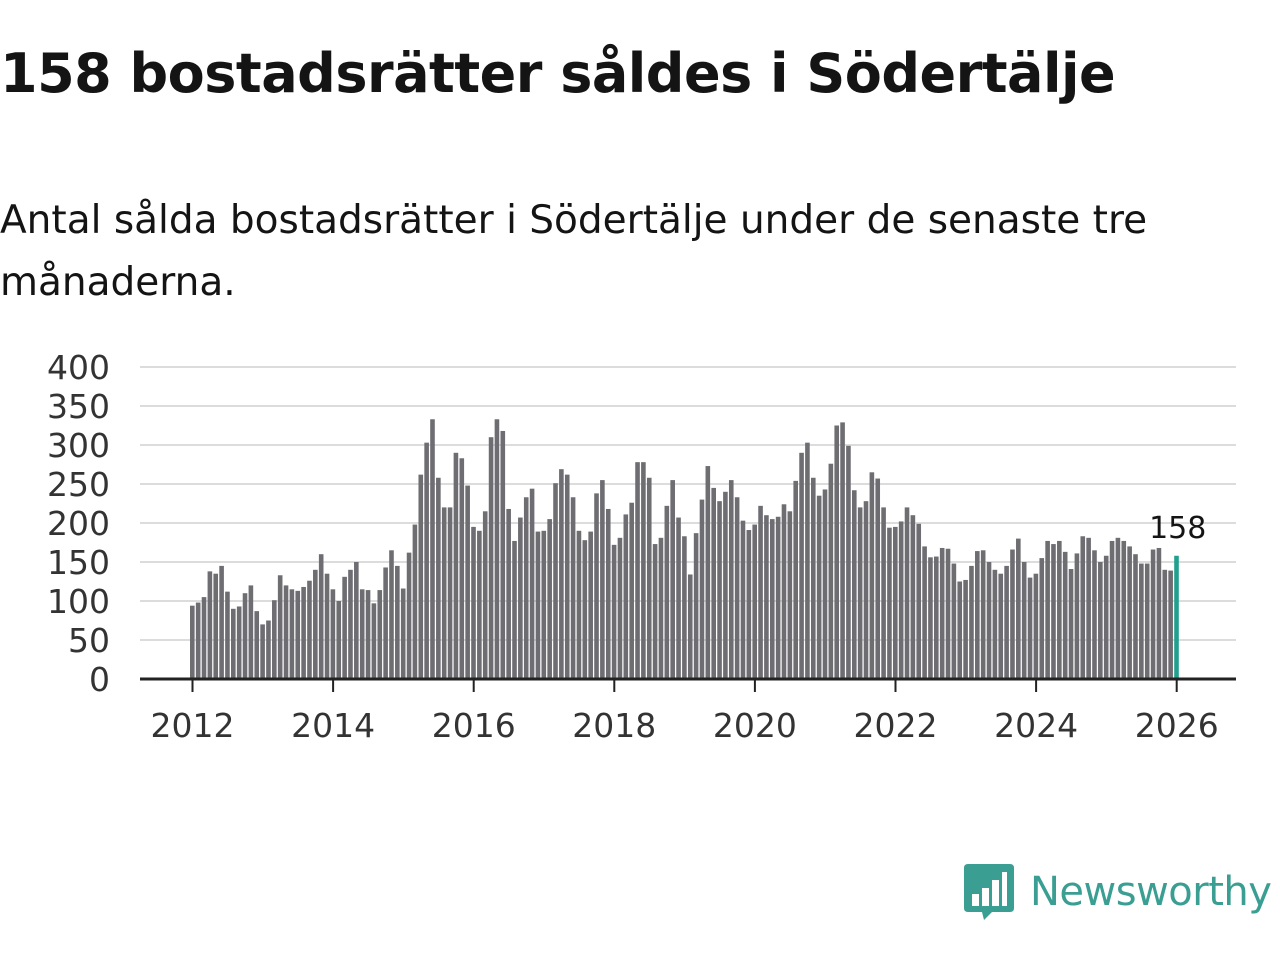 The width and height of the screenshot is (1280, 960). I want to click on y-tick-label: 100, so click(78, 601).